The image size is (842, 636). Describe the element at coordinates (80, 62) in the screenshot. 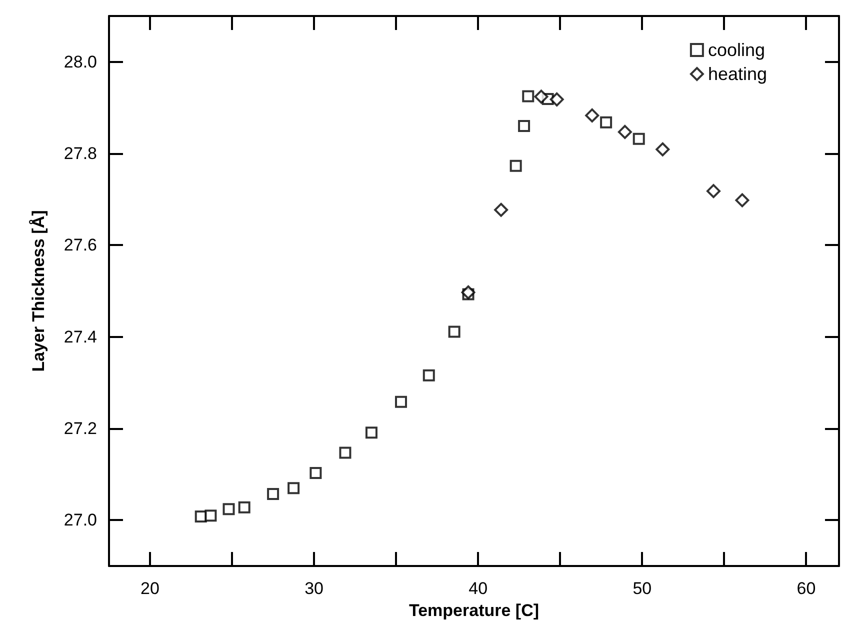

I see `y-tick-label: 28.0` at that location.